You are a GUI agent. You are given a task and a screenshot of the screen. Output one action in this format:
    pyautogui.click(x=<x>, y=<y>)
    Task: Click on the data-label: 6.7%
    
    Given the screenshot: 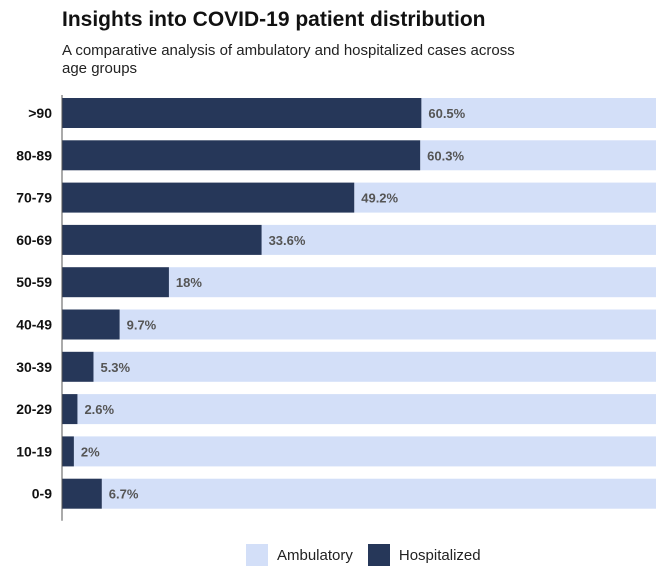 What is the action you would take?
    pyautogui.click(x=124, y=494)
    